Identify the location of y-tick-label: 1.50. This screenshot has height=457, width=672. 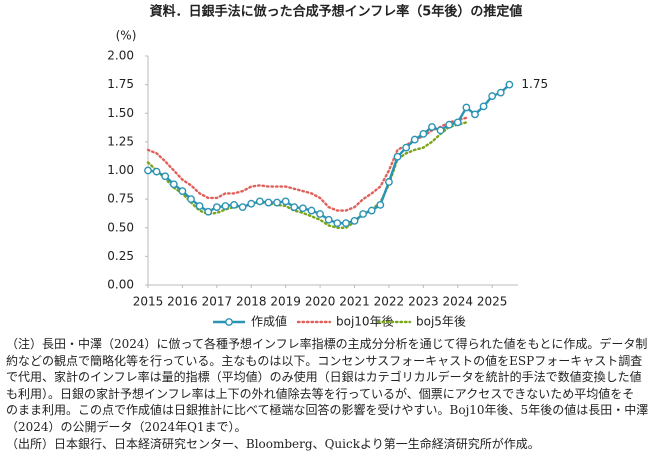
(120, 113).